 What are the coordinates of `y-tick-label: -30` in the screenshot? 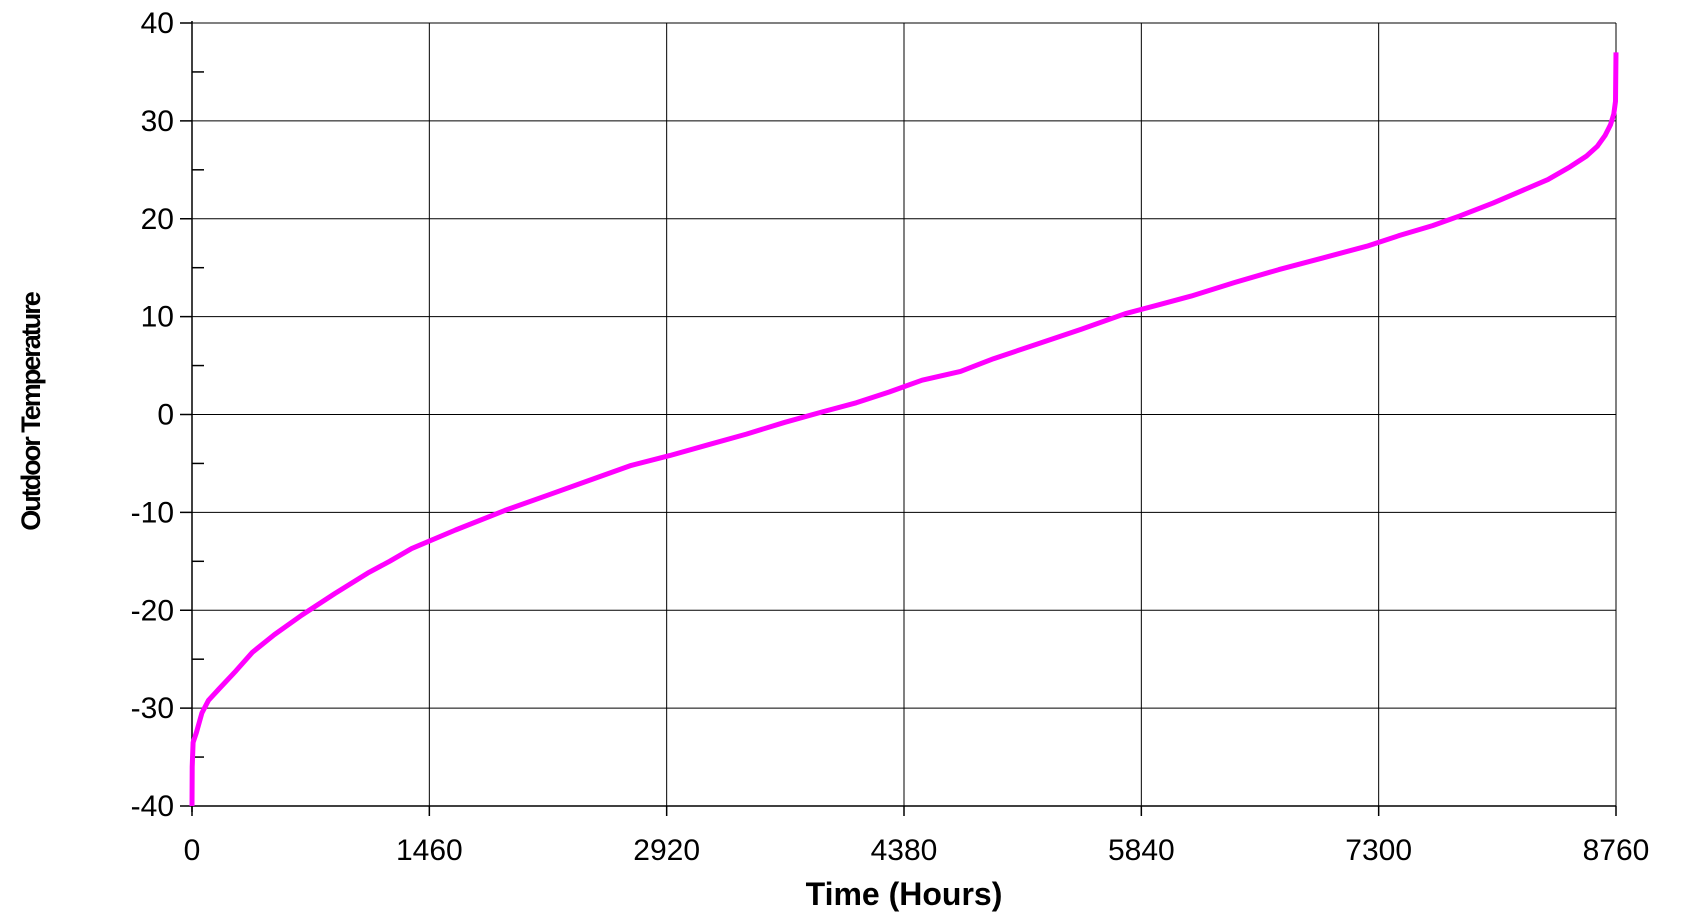 It's located at (152, 708).